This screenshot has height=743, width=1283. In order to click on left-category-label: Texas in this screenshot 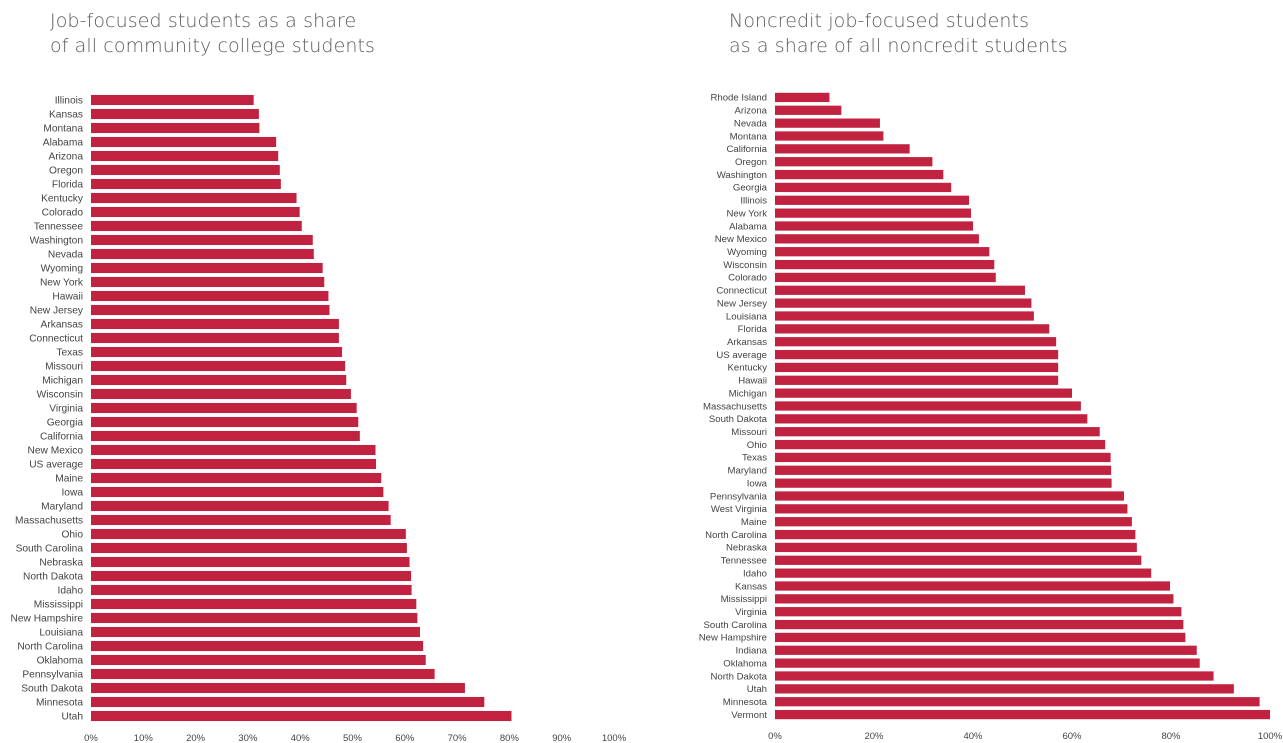, I will do `click(69, 352)`.